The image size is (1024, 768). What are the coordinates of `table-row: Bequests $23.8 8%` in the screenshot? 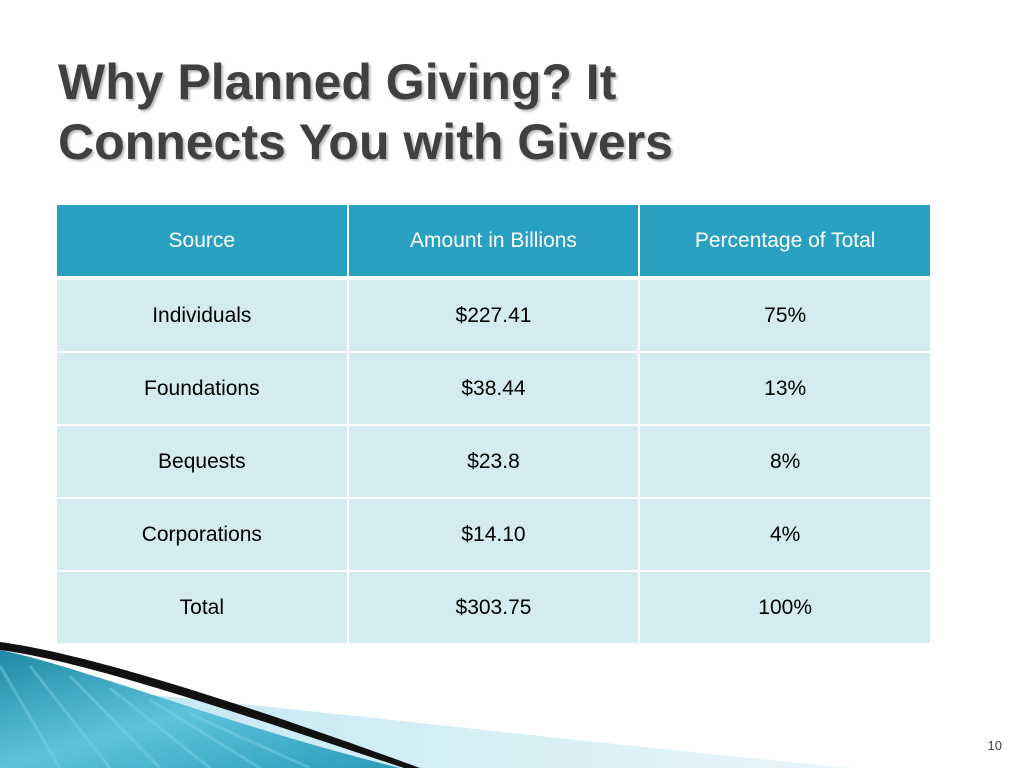 It's located at (493, 461).